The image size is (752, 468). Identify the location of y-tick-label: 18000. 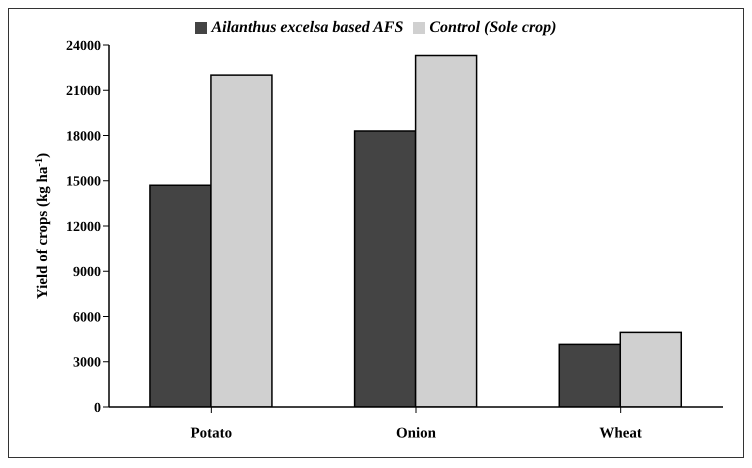
(83, 136).